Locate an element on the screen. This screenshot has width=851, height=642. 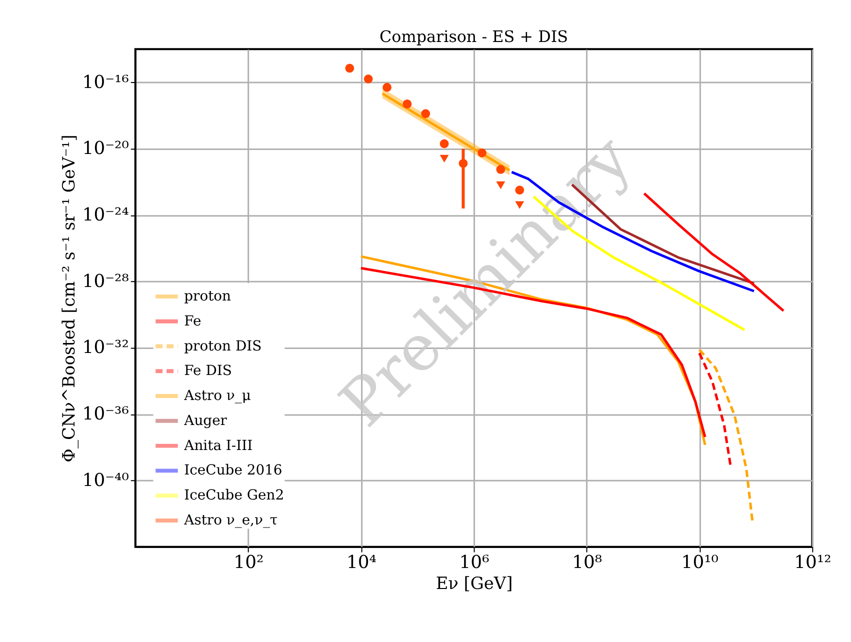
legend-label: Fe DIS is located at coordinates (208, 371).